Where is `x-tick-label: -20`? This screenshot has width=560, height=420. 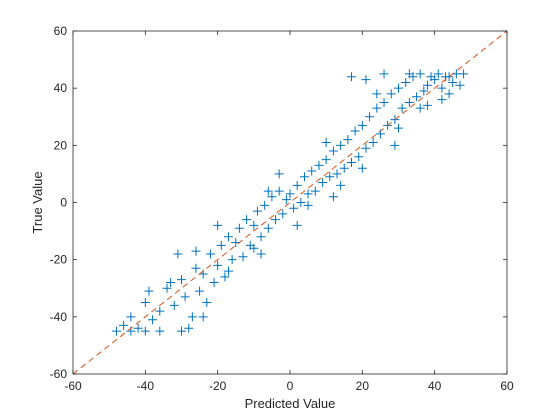 x-tick-label: -20 is located at coordinates (218, 386).